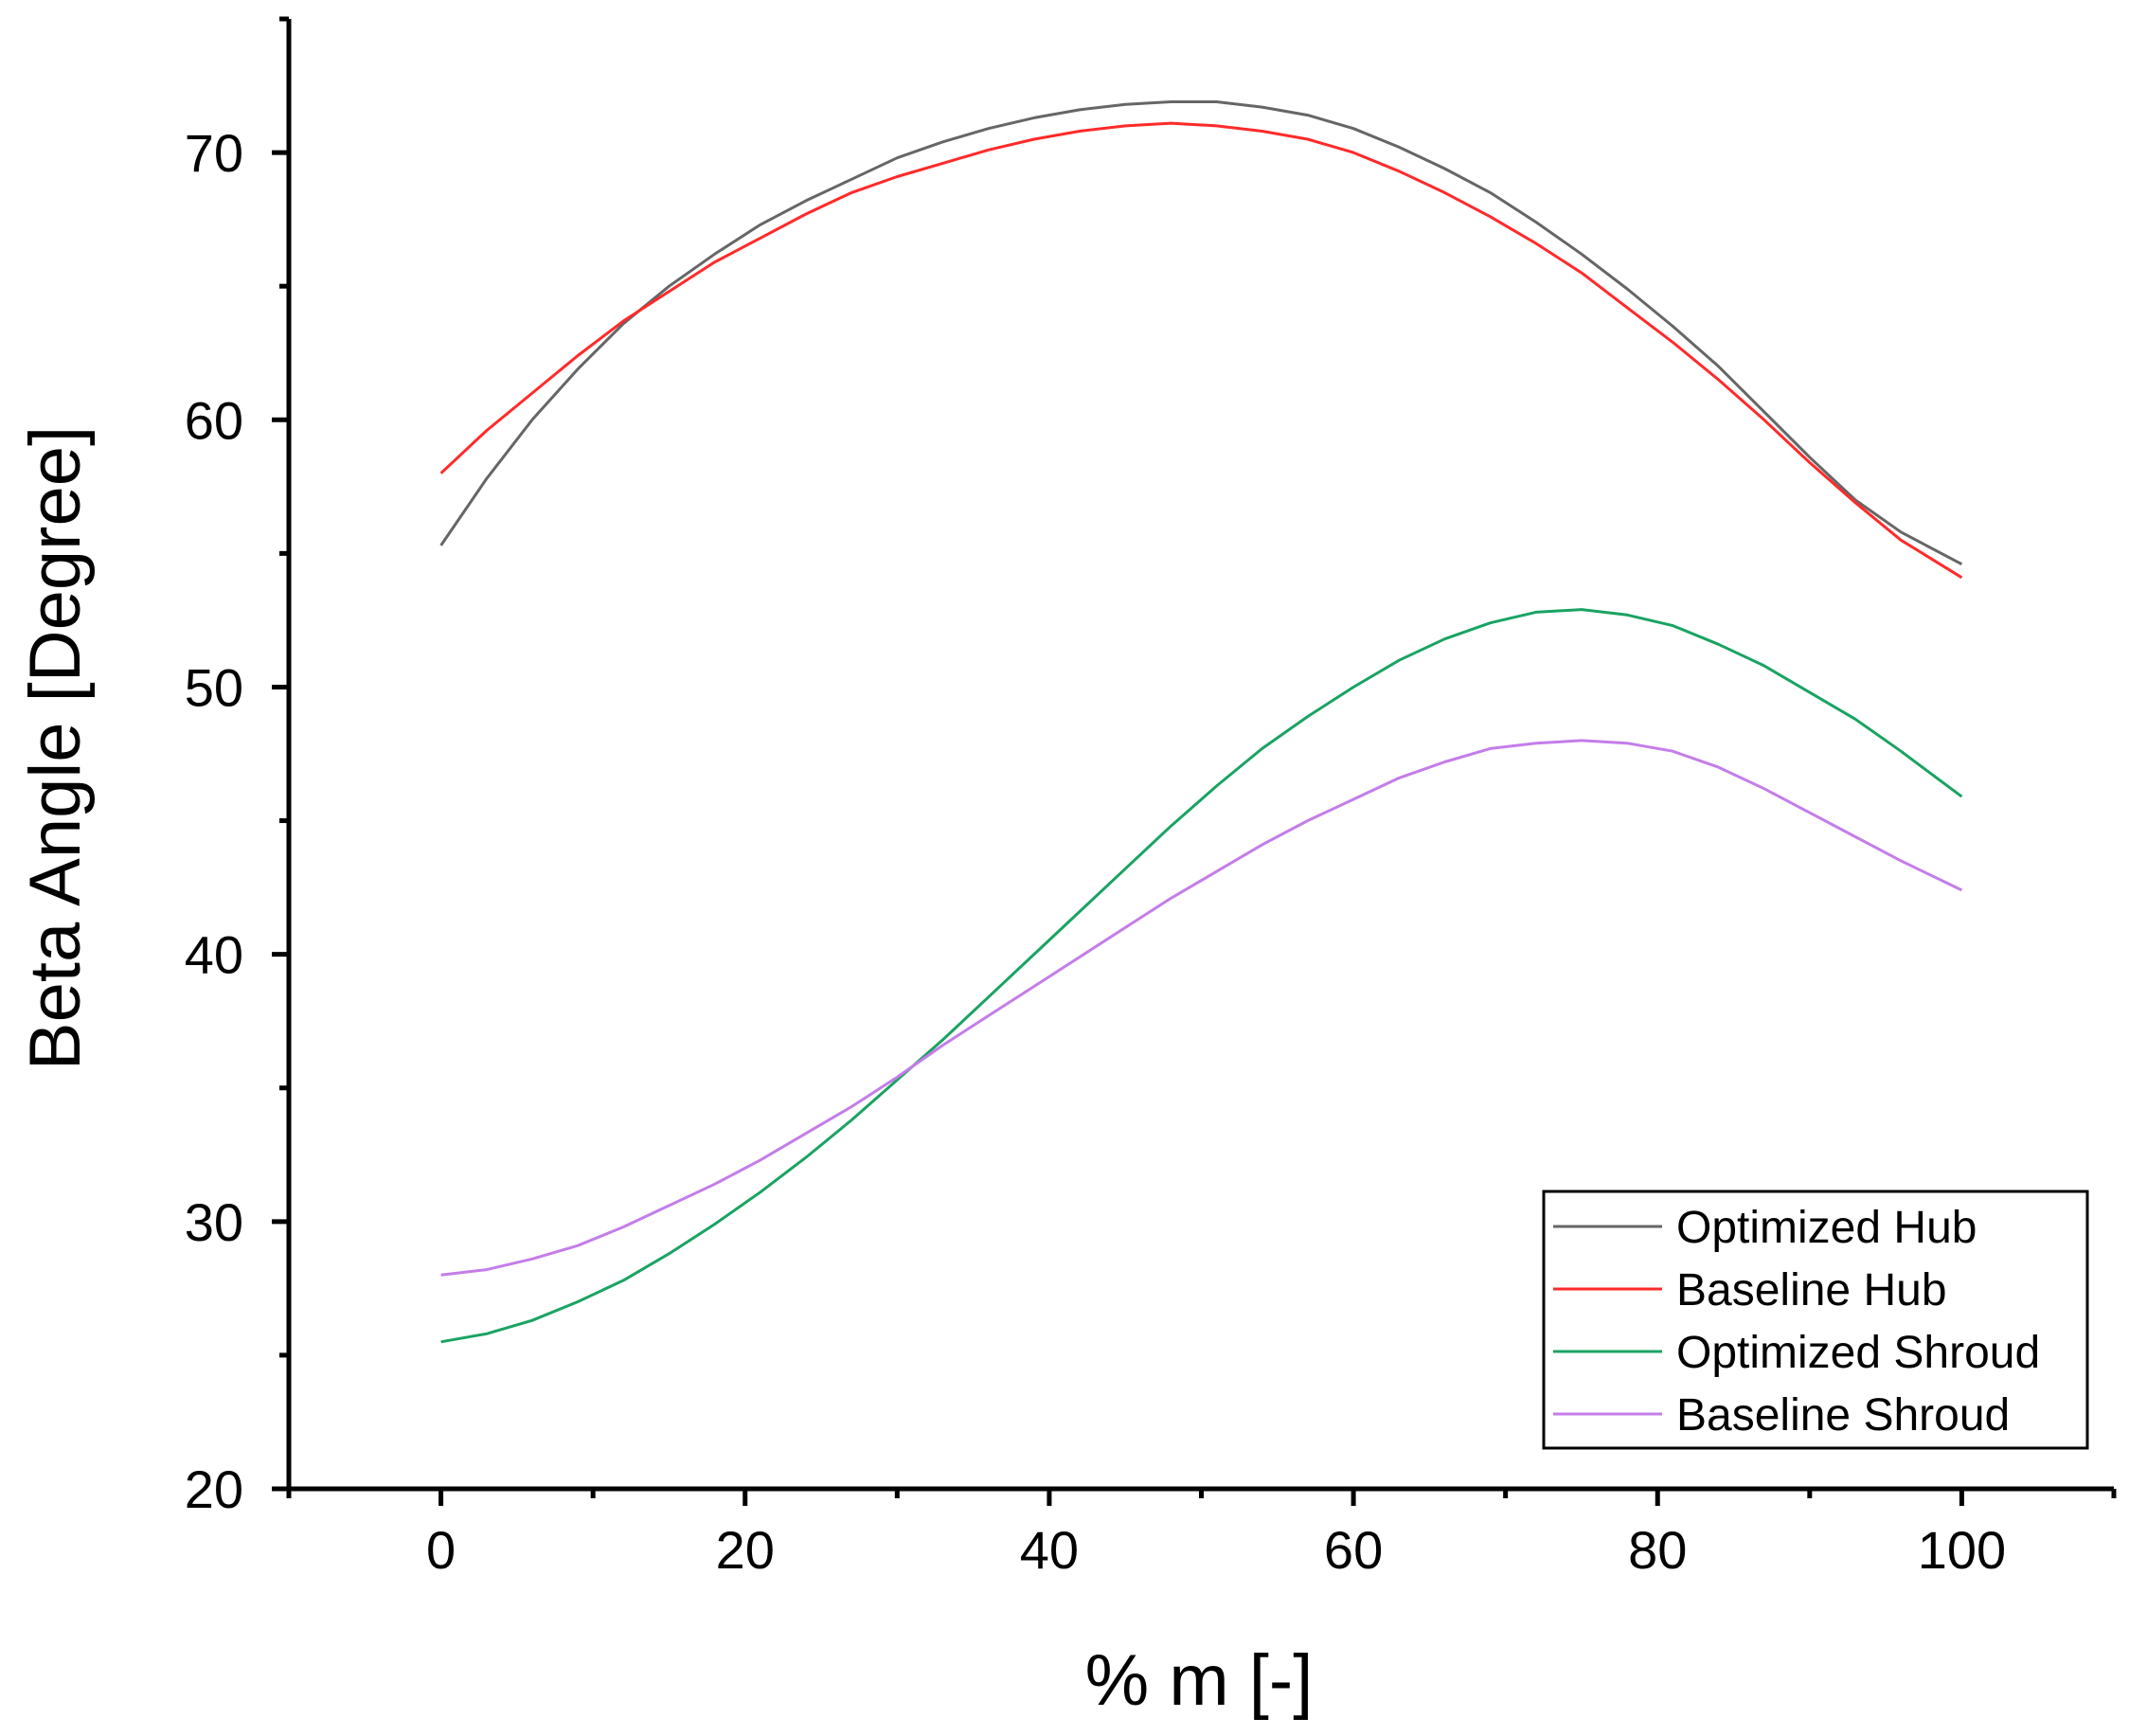 Image resolution: width=2129 pixels, height=1736 pixels. Describe the element at coordinates (214, 955) in the screenshot. I see `y-tick-label: 40` at that location.